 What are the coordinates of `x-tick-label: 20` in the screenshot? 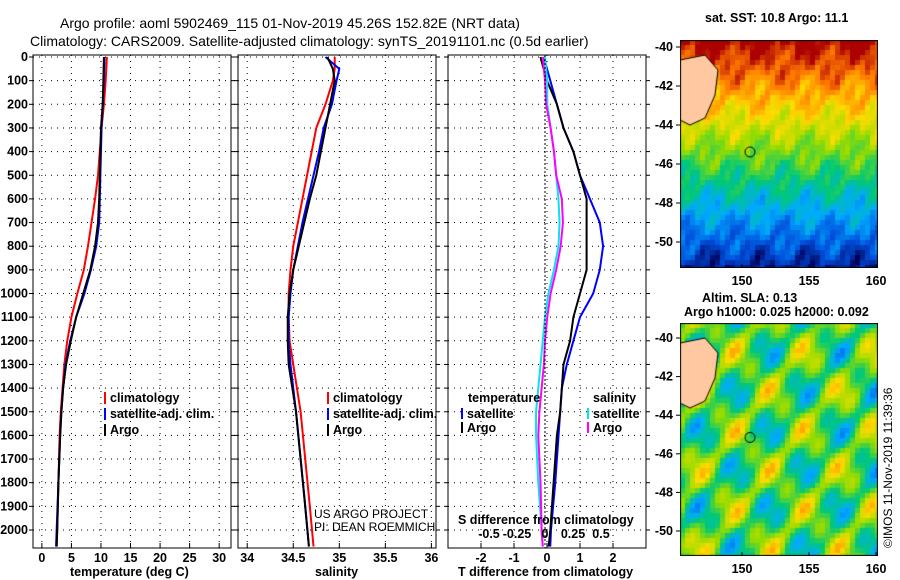 It's located at (160, 558).